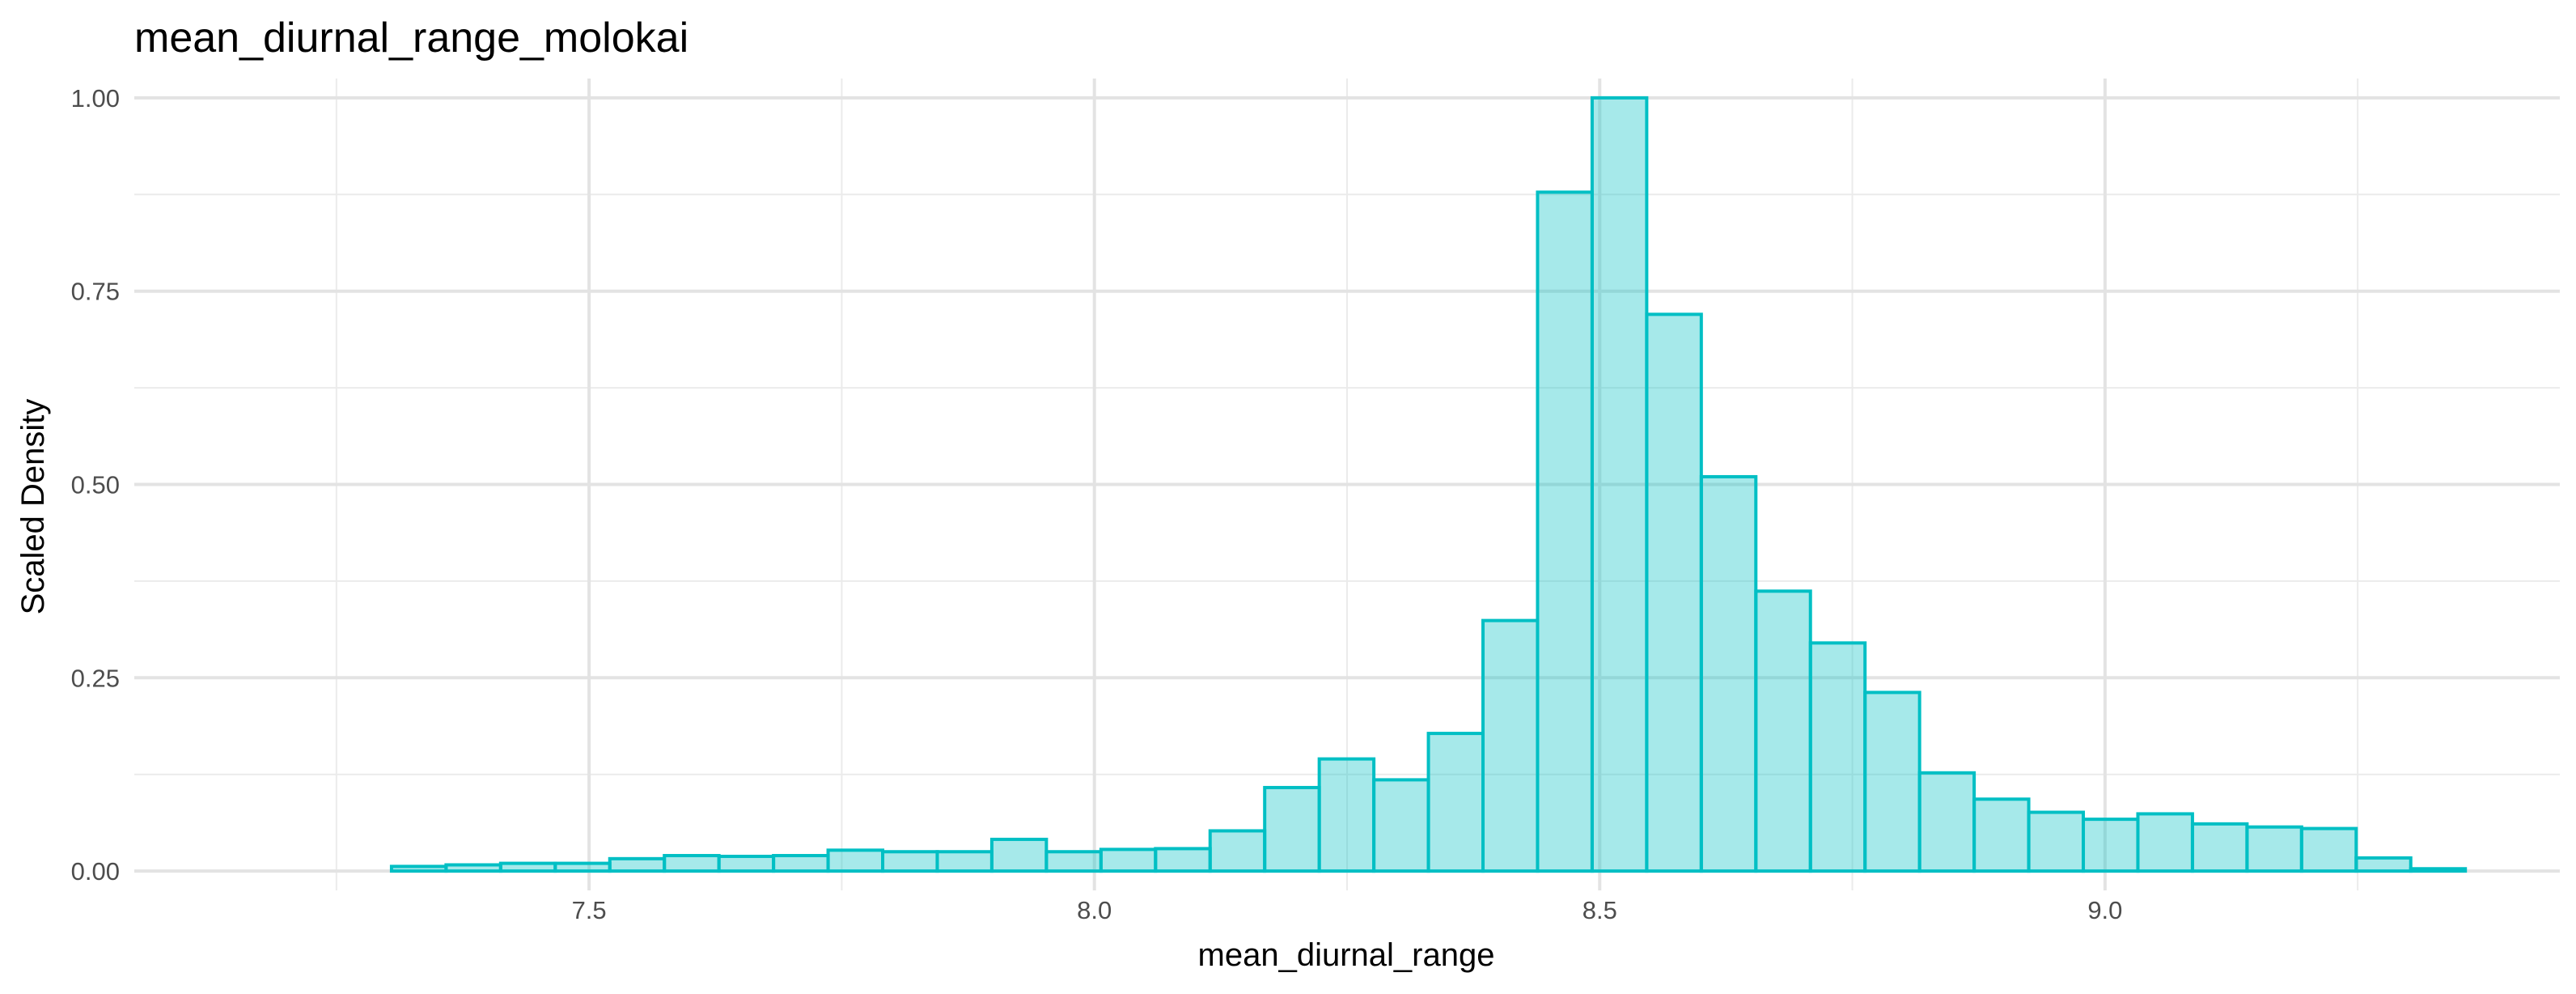  Describe the element at coordinates (1599, 910) in the screenshot. I see `x-tick-label: 8.5` at that location.